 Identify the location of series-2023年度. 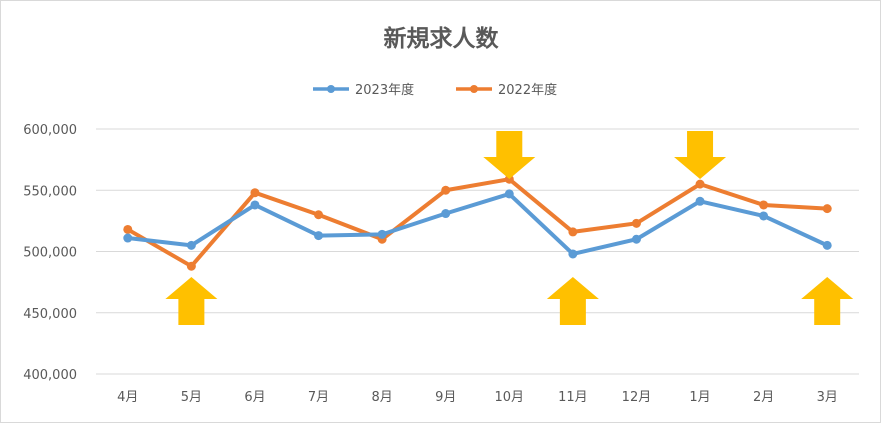
(477, 224).